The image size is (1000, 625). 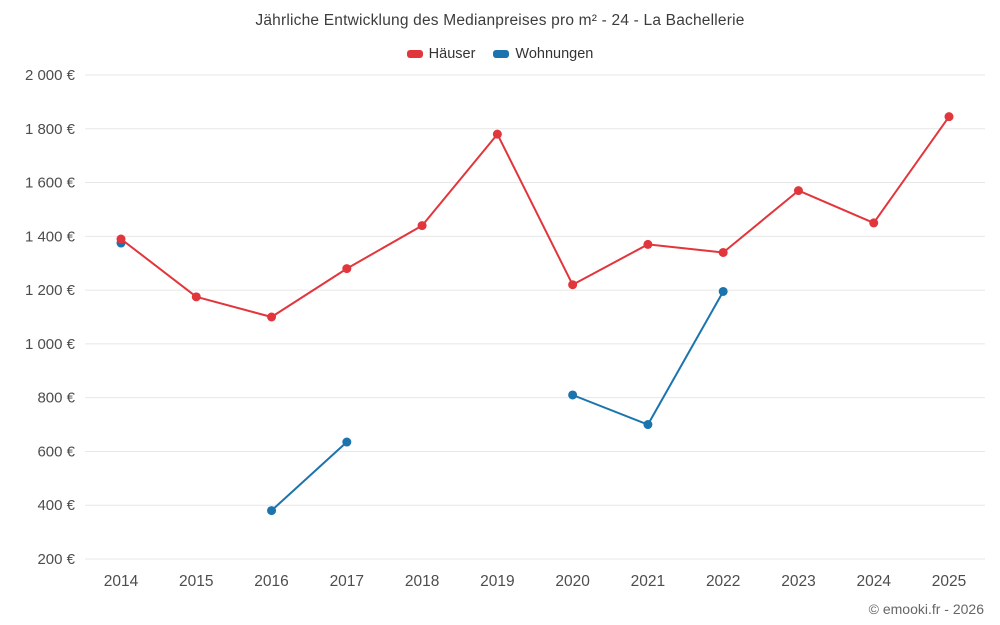 I want to click on legend: Häuser Wohnungen, so click(x=500, y=54).